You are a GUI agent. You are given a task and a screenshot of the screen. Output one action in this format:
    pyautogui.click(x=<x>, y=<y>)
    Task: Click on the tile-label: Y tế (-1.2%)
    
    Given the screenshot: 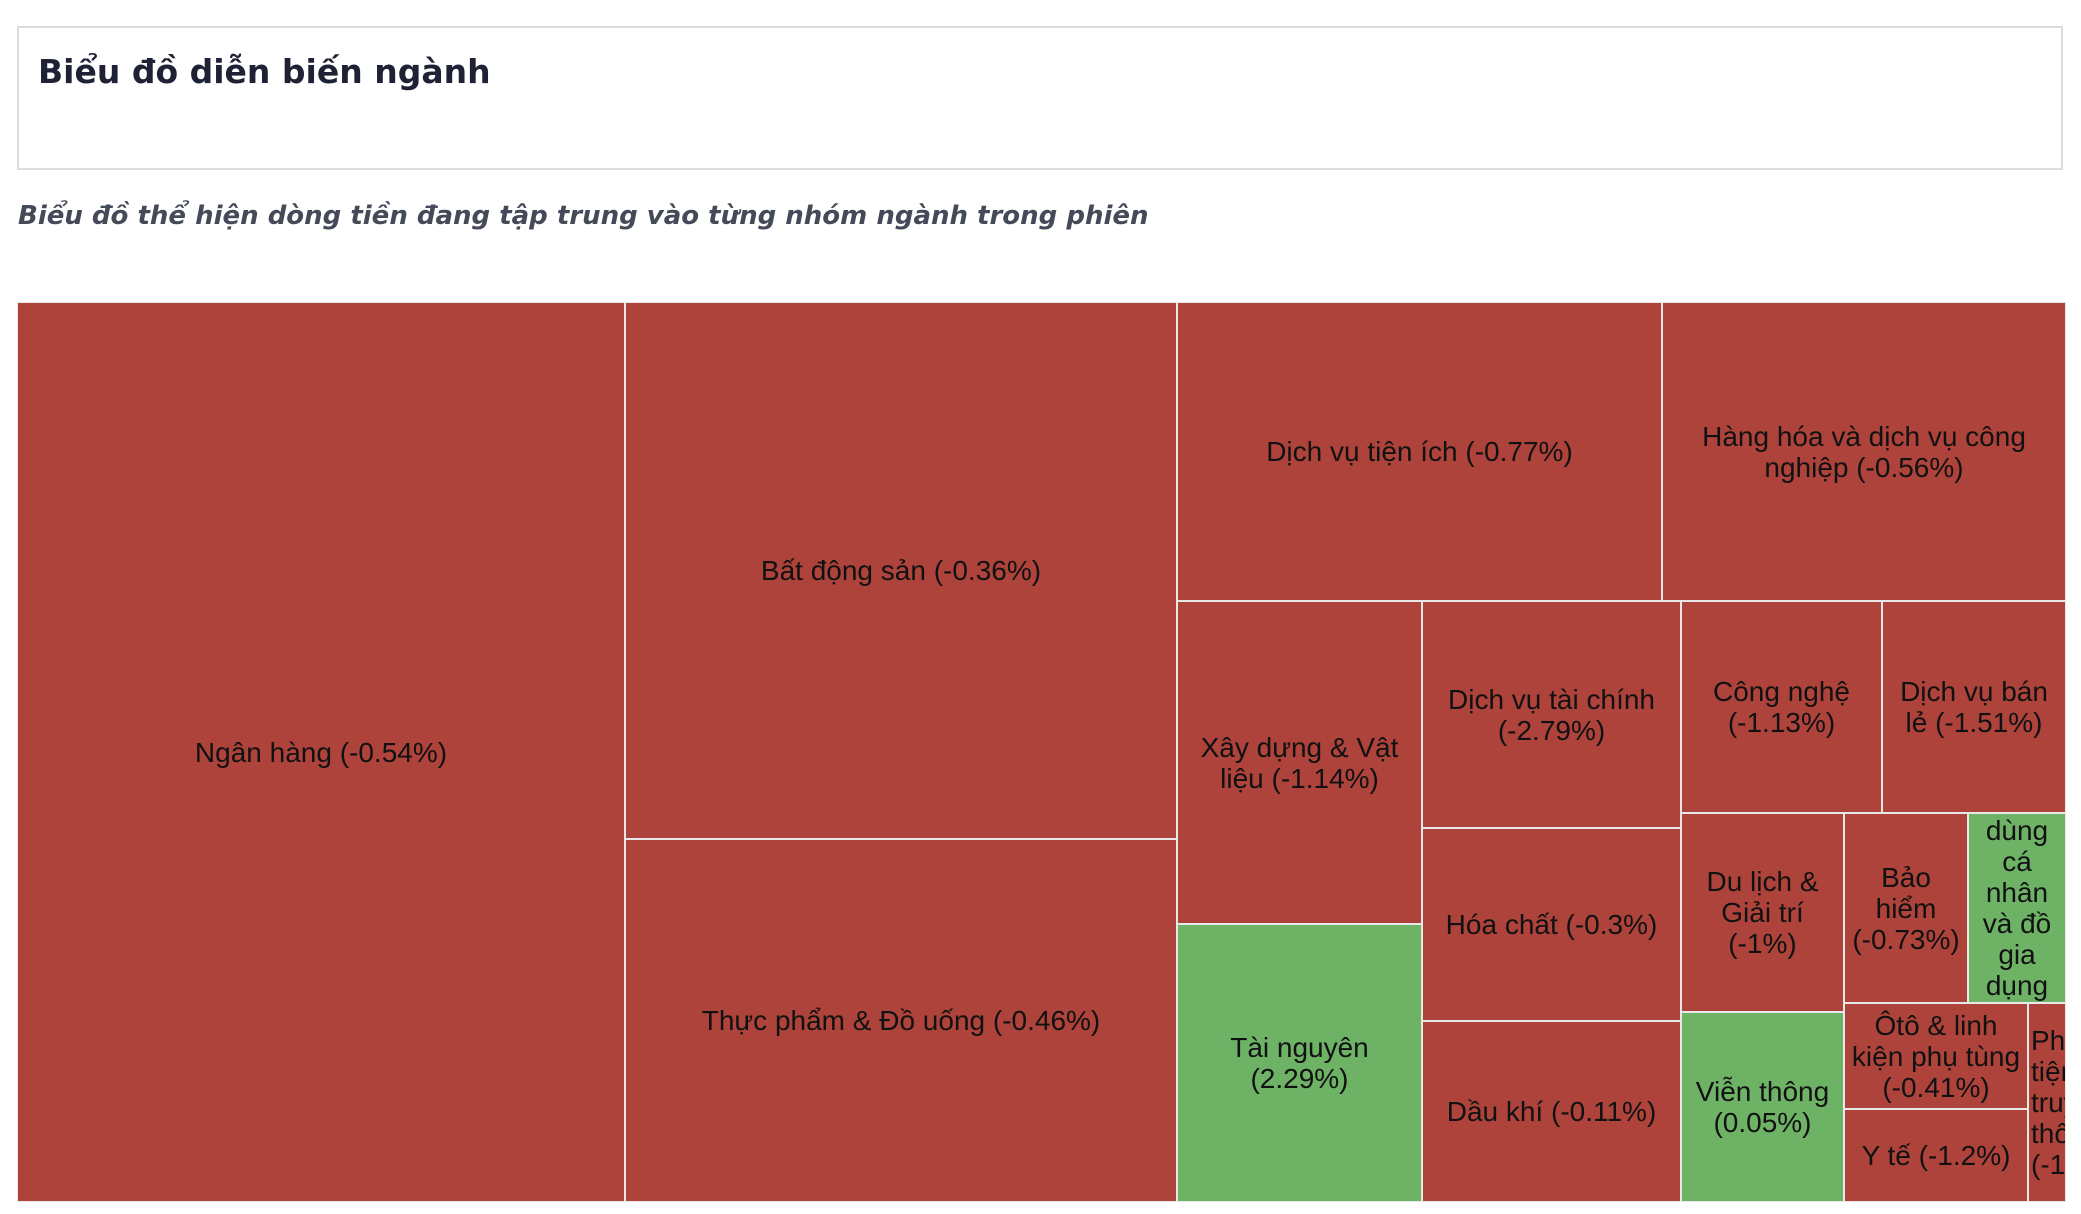 What is the action you would take?
    pyautogui.click(x=1936, y=1155)
    